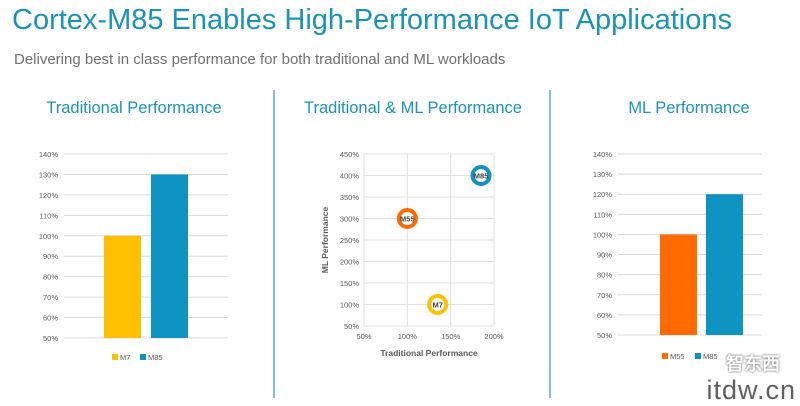 This screenshot has width=800, height=406. Describe the element at coordinates (350, 197) in the screenshot. I see `y-tick-label: 350%` at that location.